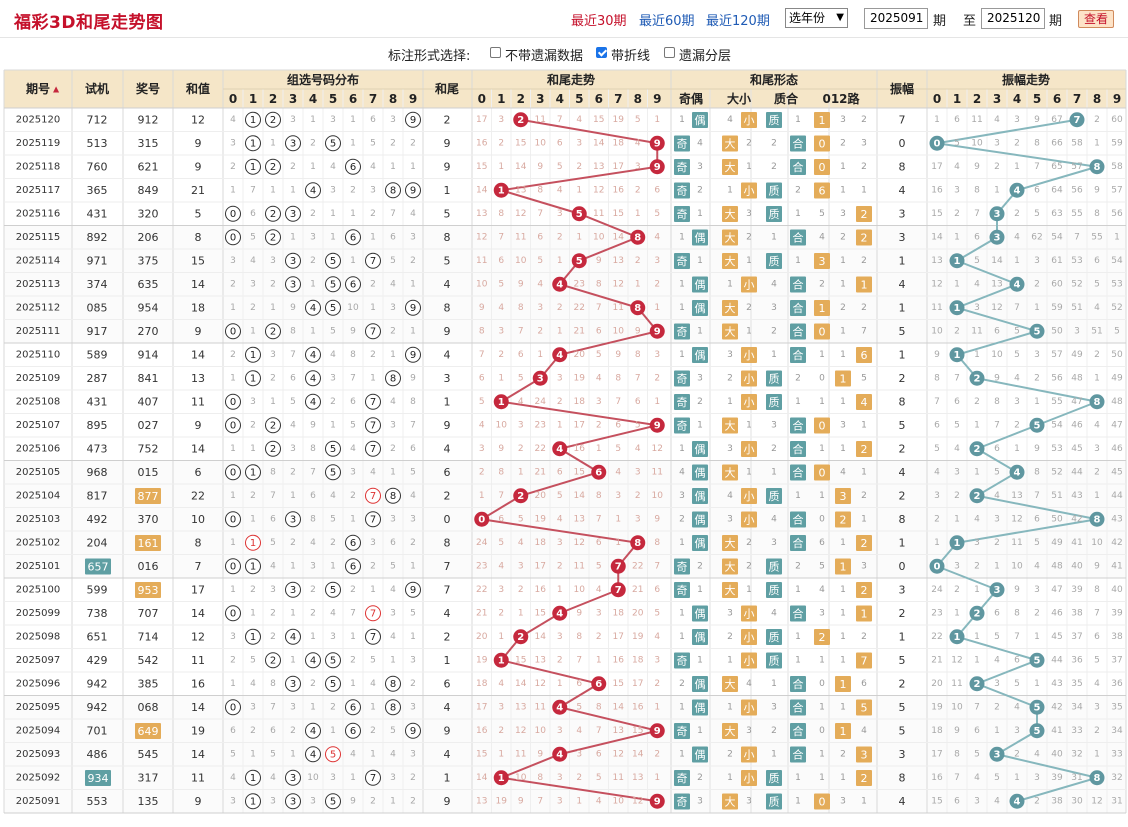  Describe the element at coordinates (997, 261) in the screenshot. I see `amp-miss: 14` at that location.